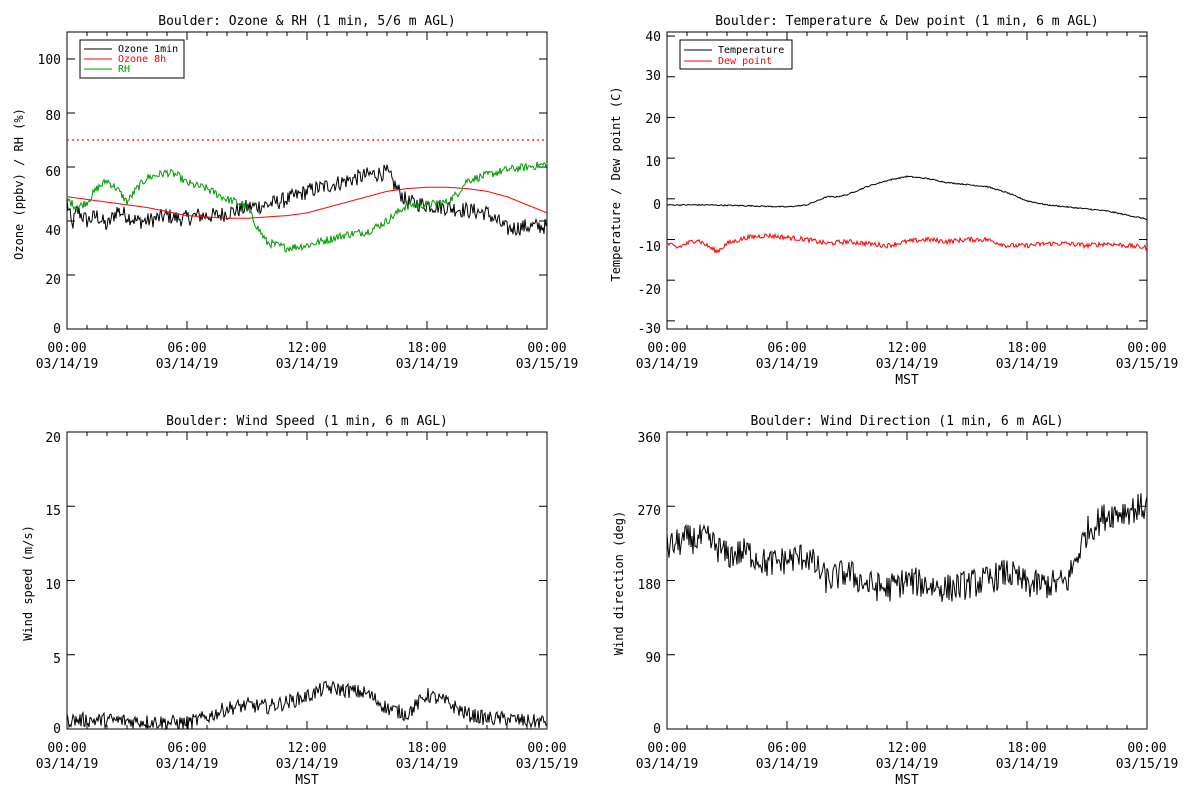  I want to click on y-tick-label: -30, so click(649, 329).